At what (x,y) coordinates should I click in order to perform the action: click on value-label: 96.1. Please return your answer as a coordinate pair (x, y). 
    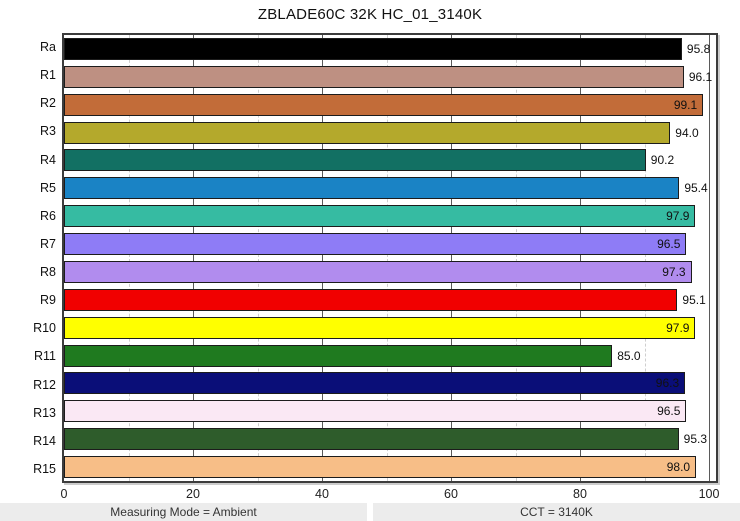
    Looking at the image, I should click on (700, 76).